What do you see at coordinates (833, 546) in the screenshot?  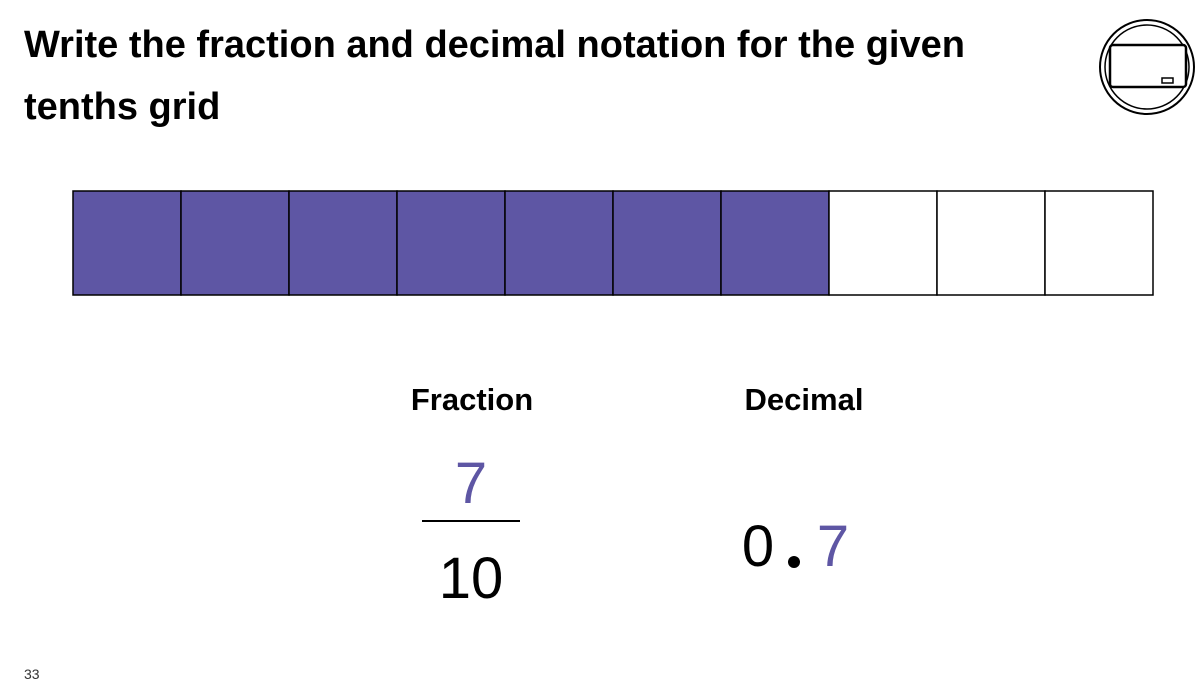 I see `decimal-tenths: 7` at bounding box center [833, 546].